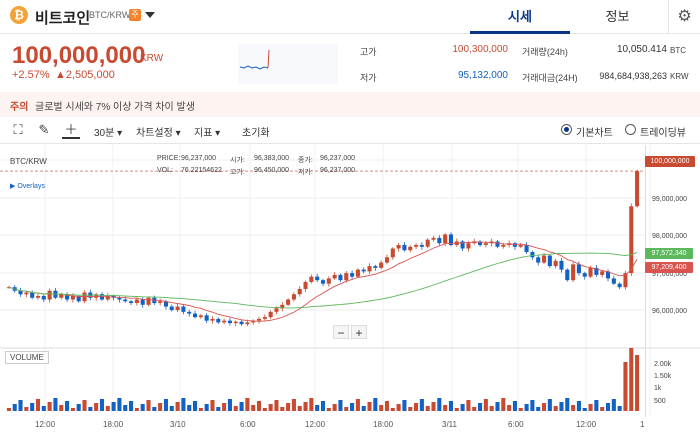  I want to click on amount-24h-label: 거래대금(24H), so click(550, 78).